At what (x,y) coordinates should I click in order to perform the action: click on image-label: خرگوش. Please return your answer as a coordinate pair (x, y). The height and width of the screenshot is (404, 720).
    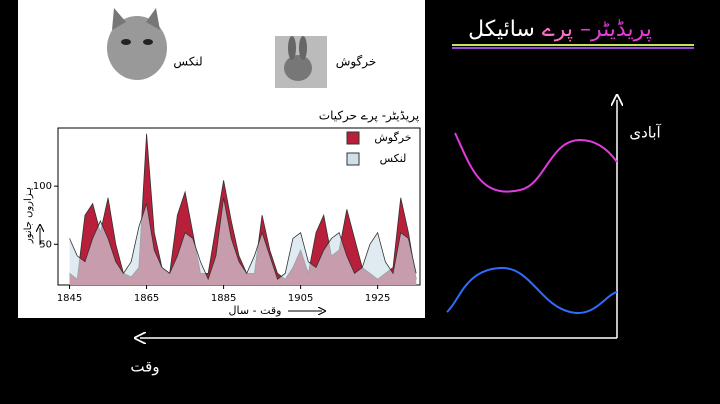
    Looking at the image, I should click on (356, 62).